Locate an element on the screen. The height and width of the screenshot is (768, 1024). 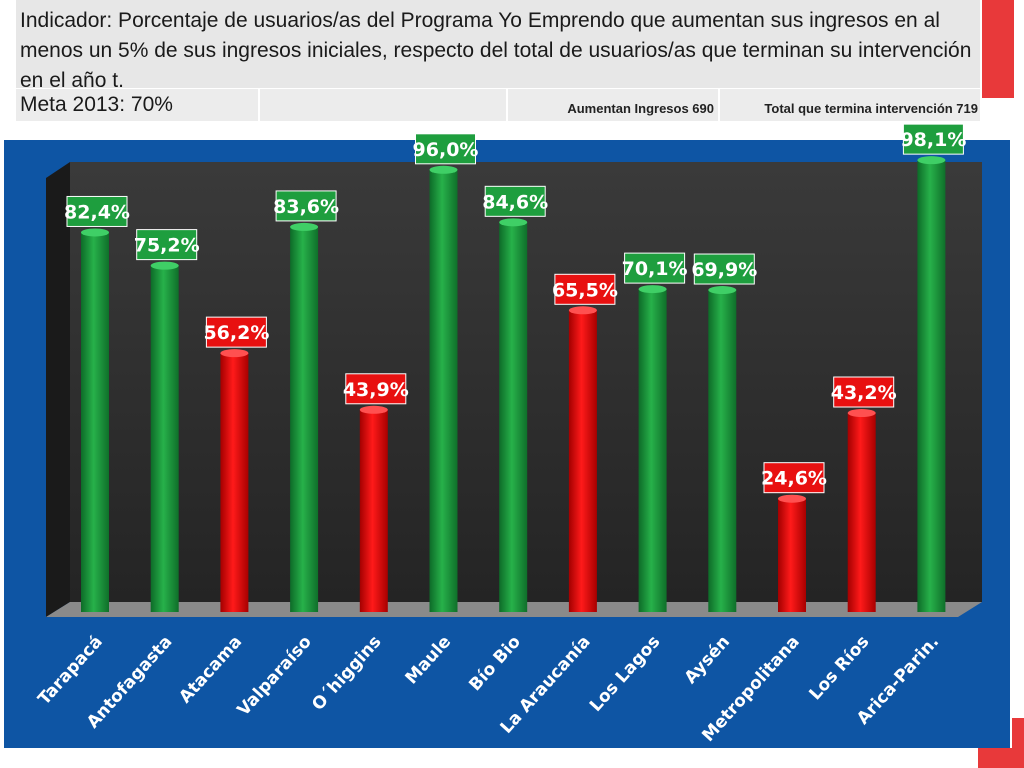
data-label: 24,6% is located at coordinates (794, 478).